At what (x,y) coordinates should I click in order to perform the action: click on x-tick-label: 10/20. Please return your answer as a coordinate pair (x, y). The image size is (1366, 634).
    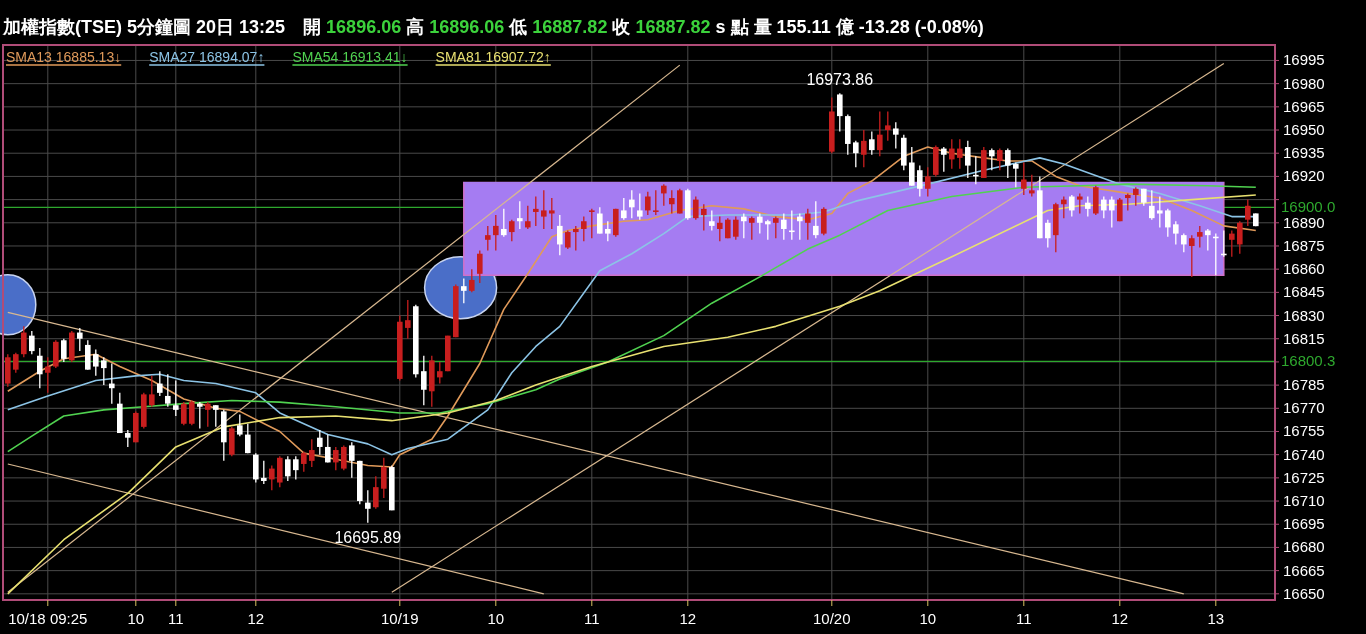
    Looking at the image, I should click on (832, 618).